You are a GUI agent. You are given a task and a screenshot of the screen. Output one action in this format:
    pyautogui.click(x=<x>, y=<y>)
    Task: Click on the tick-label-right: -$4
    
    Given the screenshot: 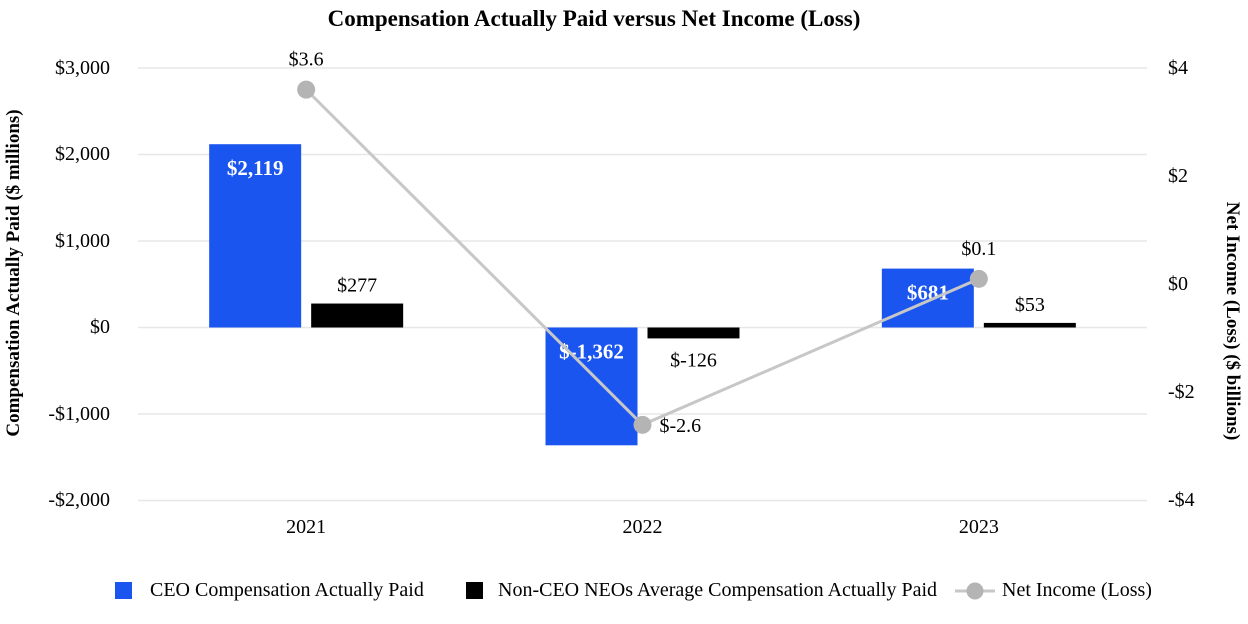 What is the action you would take?
    pyautogui.click(x=1181, y=500)
    